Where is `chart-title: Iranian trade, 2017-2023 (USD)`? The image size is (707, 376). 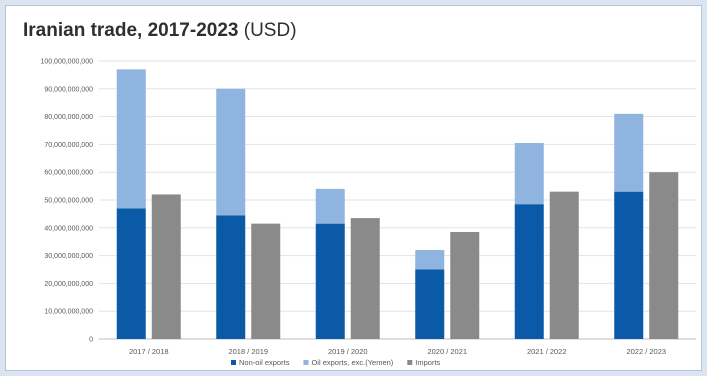
chart-title: Iranian trade, 2017-2023 (USD) is located at coordinates (160, 31).